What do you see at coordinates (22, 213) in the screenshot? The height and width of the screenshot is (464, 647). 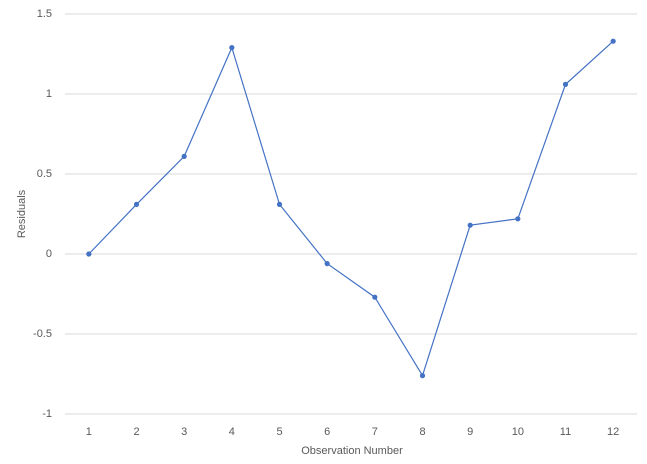 I see `y-axis-title: Residuals` at bounding box center [22, 213].